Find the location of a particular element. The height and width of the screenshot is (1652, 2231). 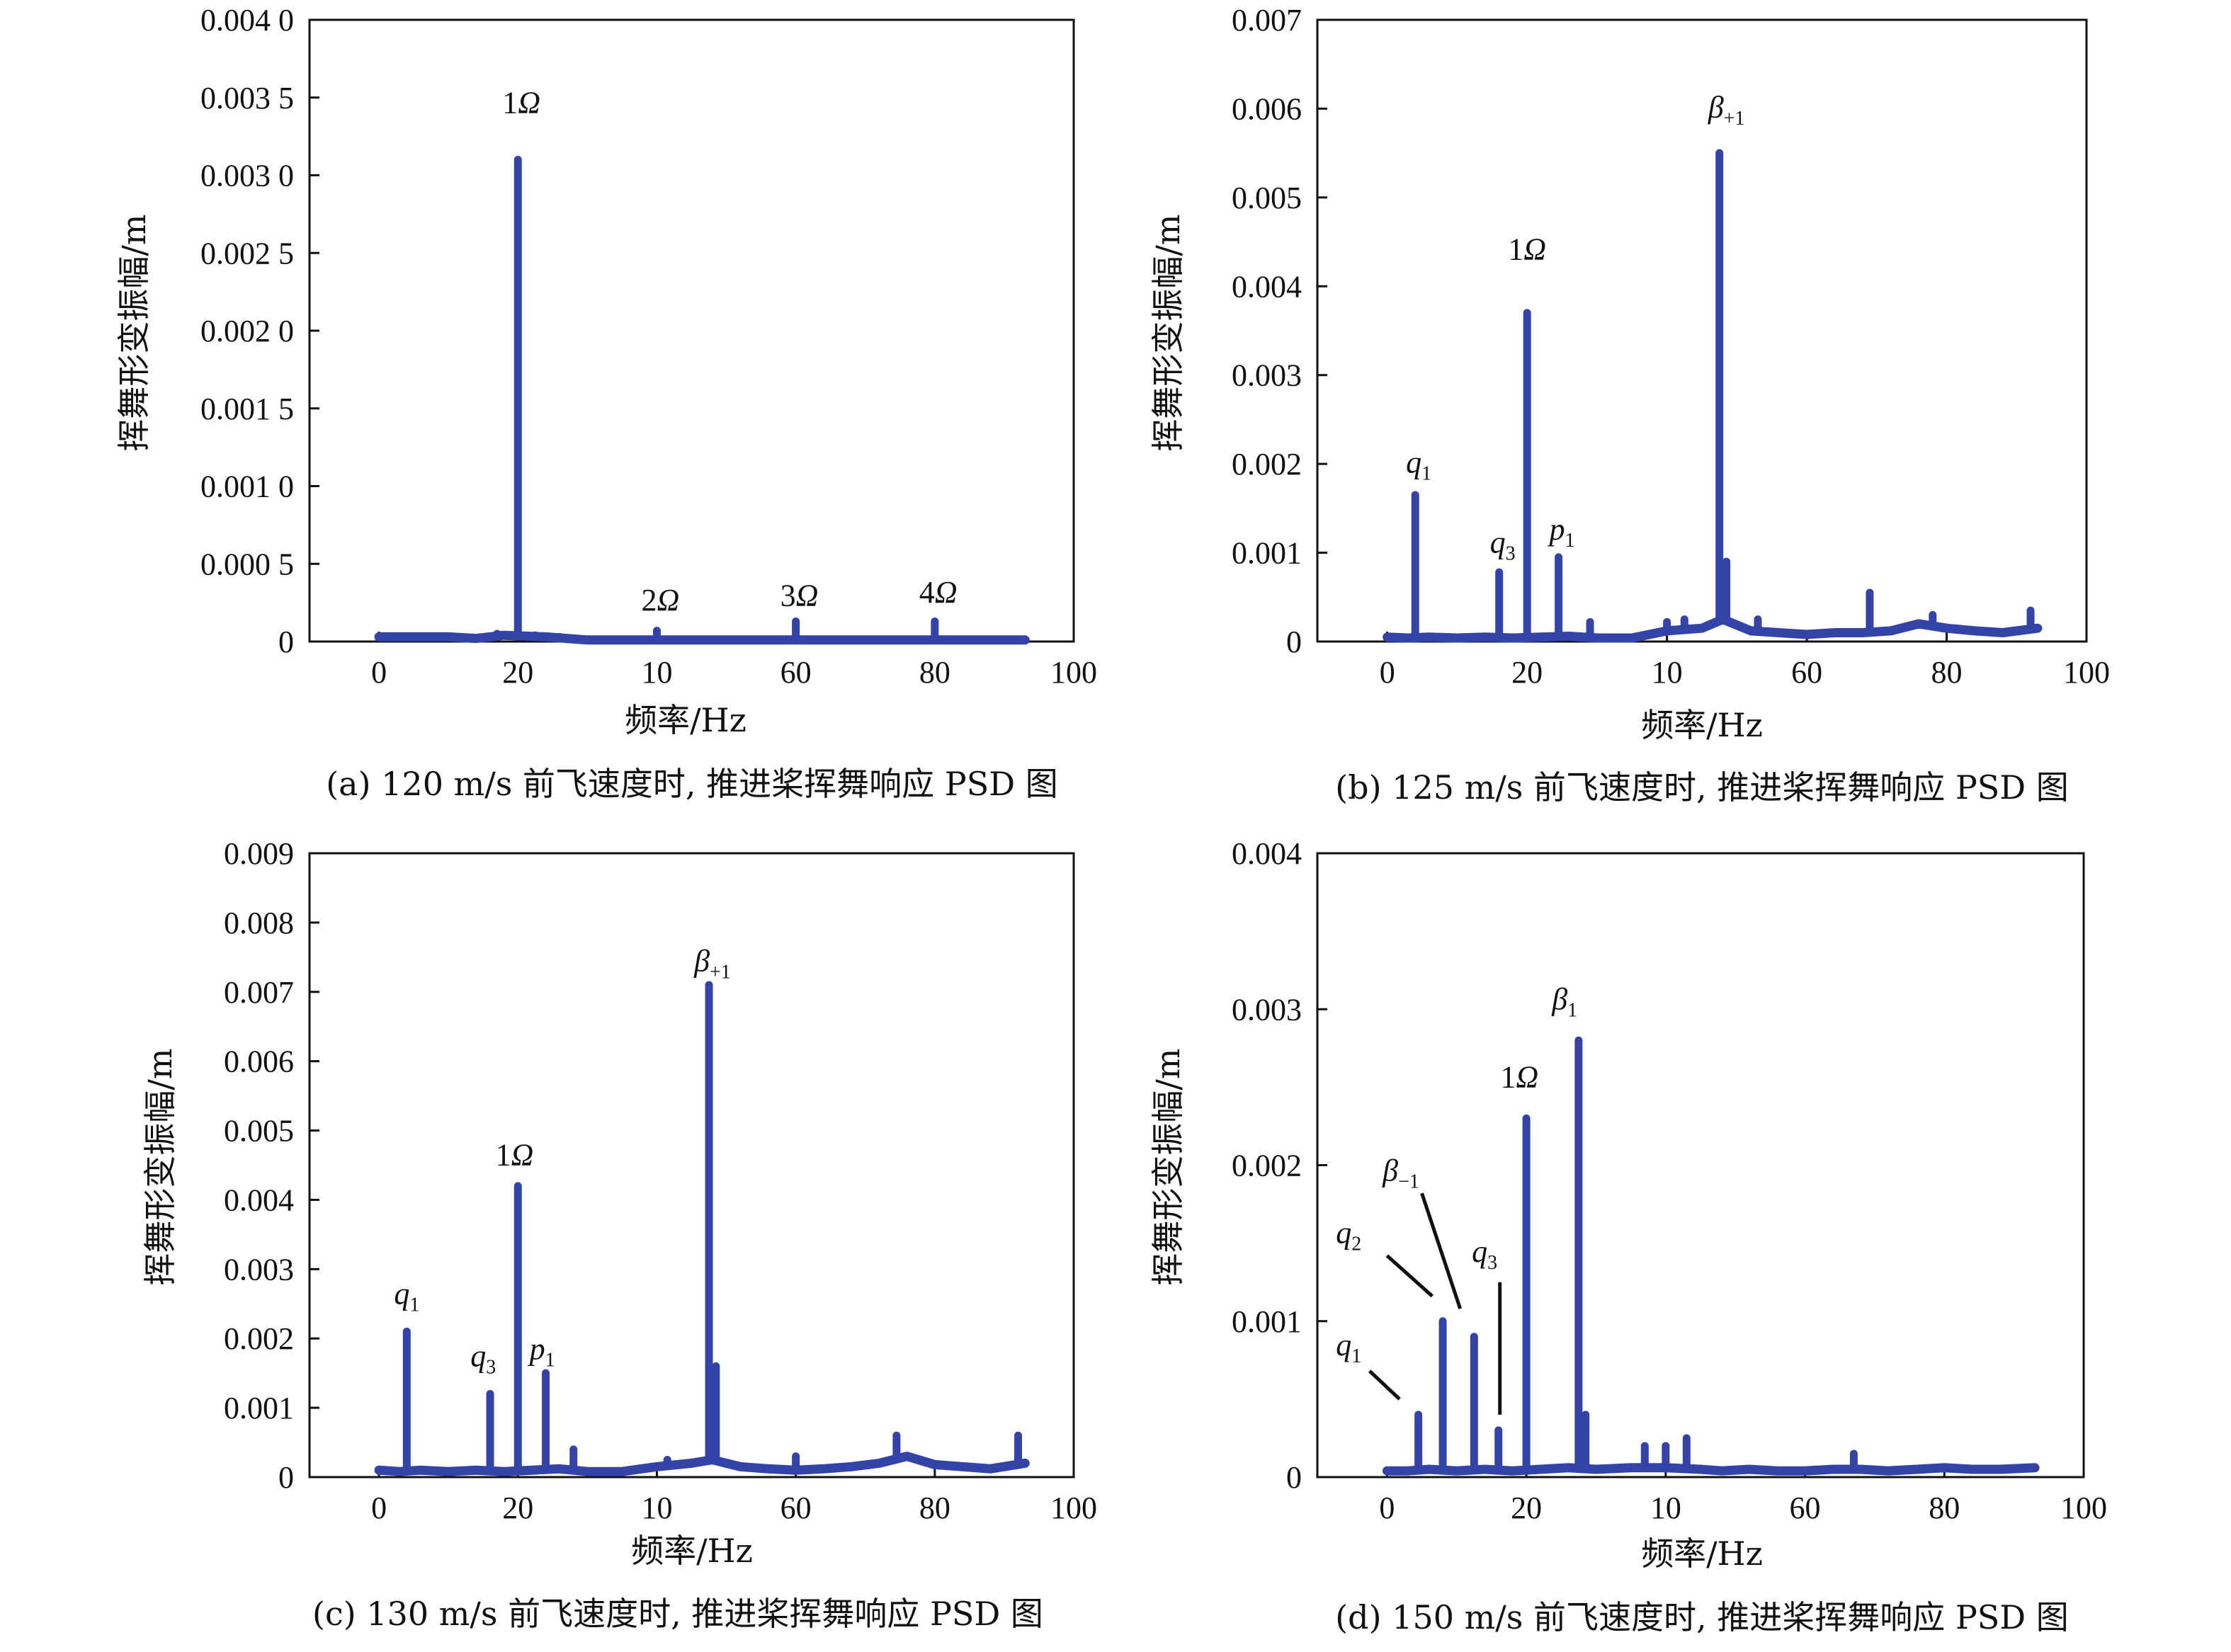

y-tick-label: 0.003 5 is located at coordinates (247, 98).